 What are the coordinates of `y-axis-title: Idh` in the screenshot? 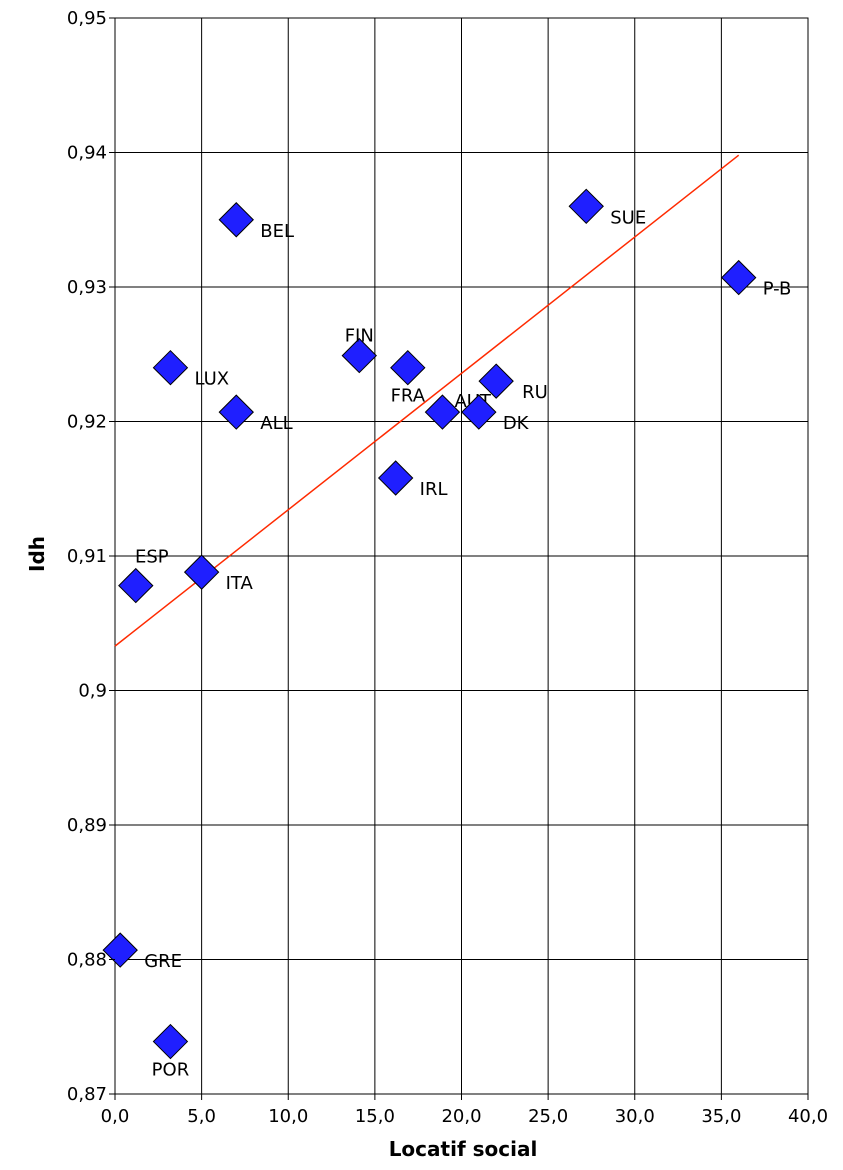 It's located at (37, 554).